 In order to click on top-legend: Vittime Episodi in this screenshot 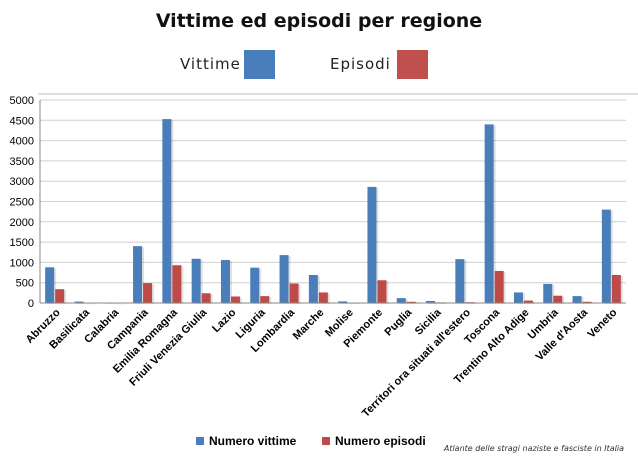, I will do `click(304, 64)`.